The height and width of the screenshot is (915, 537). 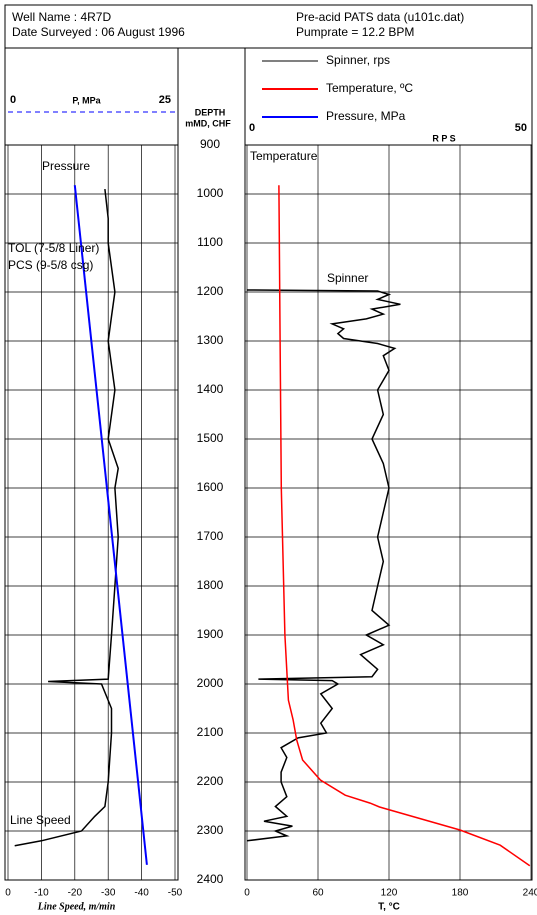 What do you see at coordinates (318, 893) in the screenshot?
I see `x-tick-label: 60` at bounding box center [318, 893].